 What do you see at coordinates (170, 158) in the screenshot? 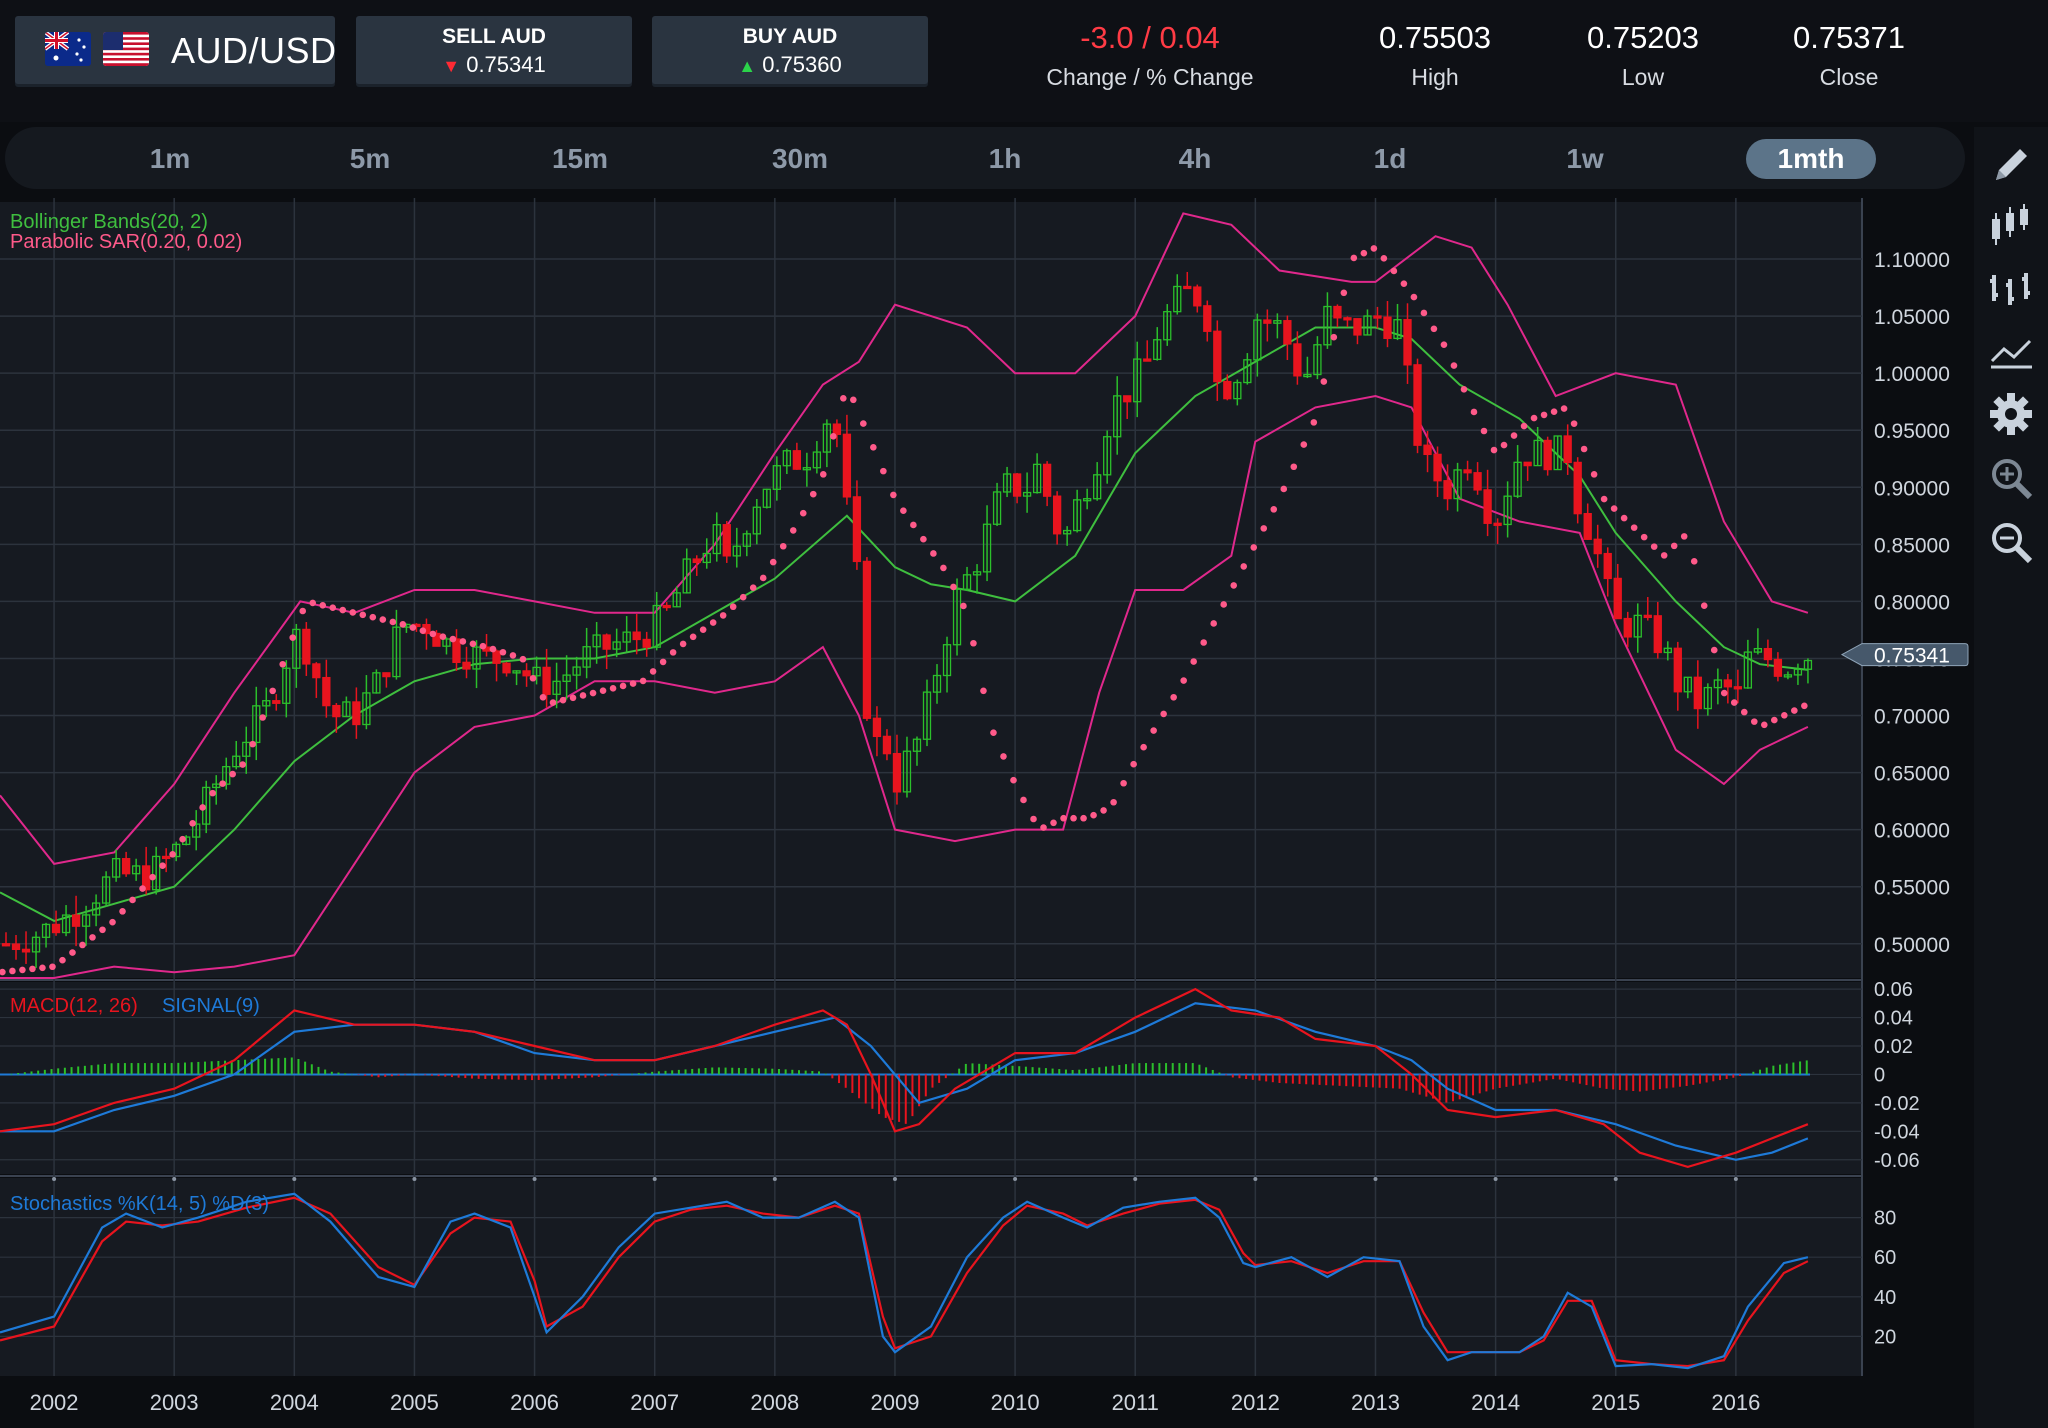
I see `timeframe-1m: 1m` at bounding box center [170, 158].